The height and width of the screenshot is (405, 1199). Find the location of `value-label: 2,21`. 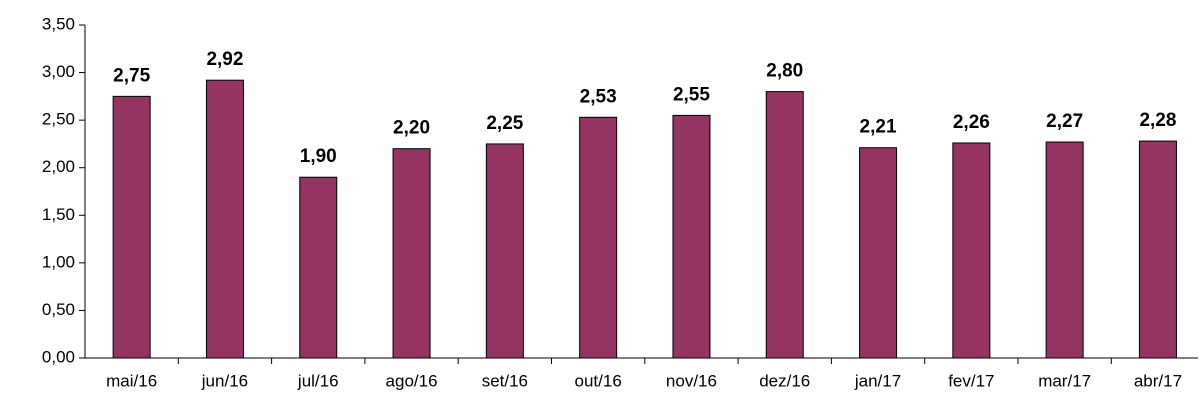

value-label: 2,21 is located at coordinates (878, 127).